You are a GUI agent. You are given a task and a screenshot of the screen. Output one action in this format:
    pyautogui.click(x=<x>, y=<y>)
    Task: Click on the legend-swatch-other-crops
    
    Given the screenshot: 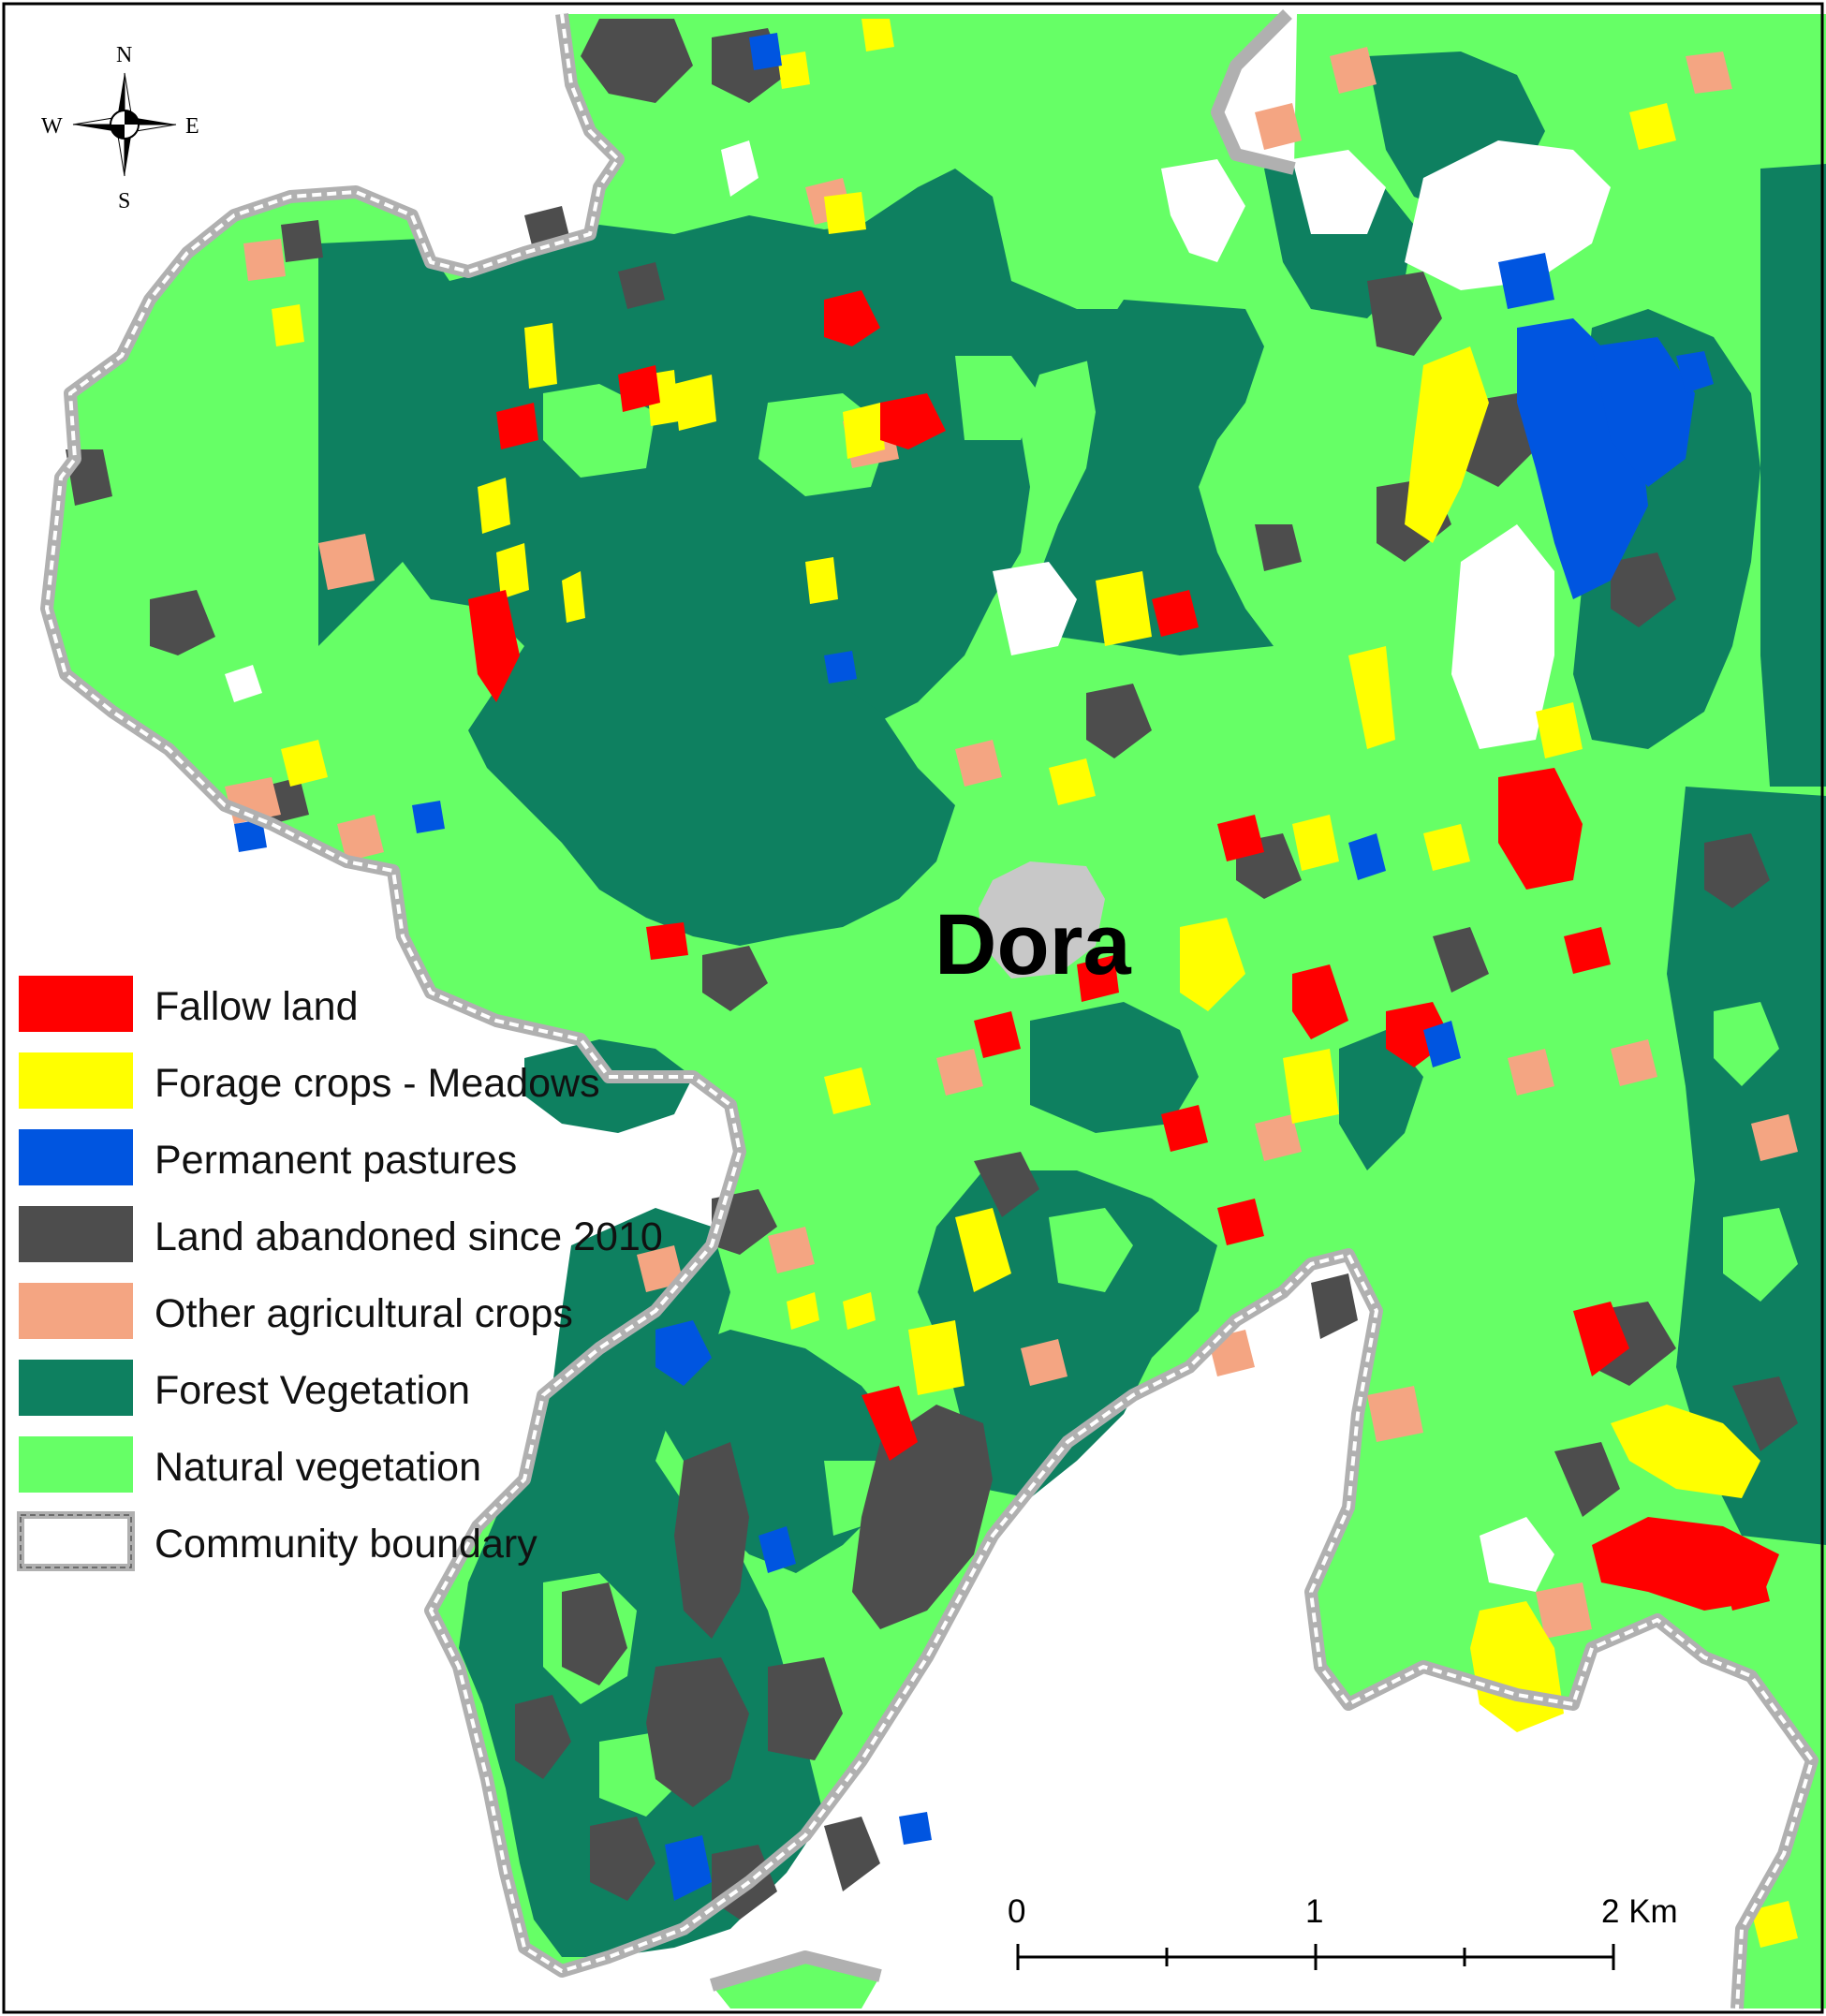 What is the action you would take?
    pyautogui.click(x=76, y=1311)
    